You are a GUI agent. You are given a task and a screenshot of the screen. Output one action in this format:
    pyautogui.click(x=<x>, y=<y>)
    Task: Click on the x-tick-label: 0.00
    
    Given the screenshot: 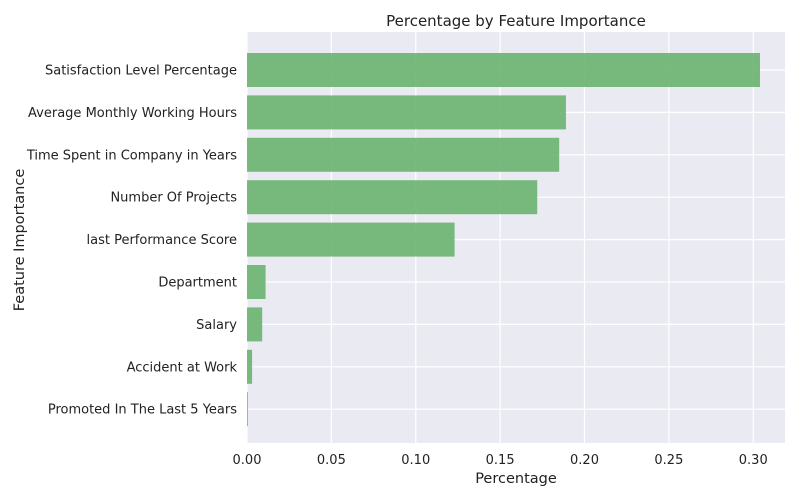 What is the action you would take?
    pyautogui.click(x=247, y=460)
    